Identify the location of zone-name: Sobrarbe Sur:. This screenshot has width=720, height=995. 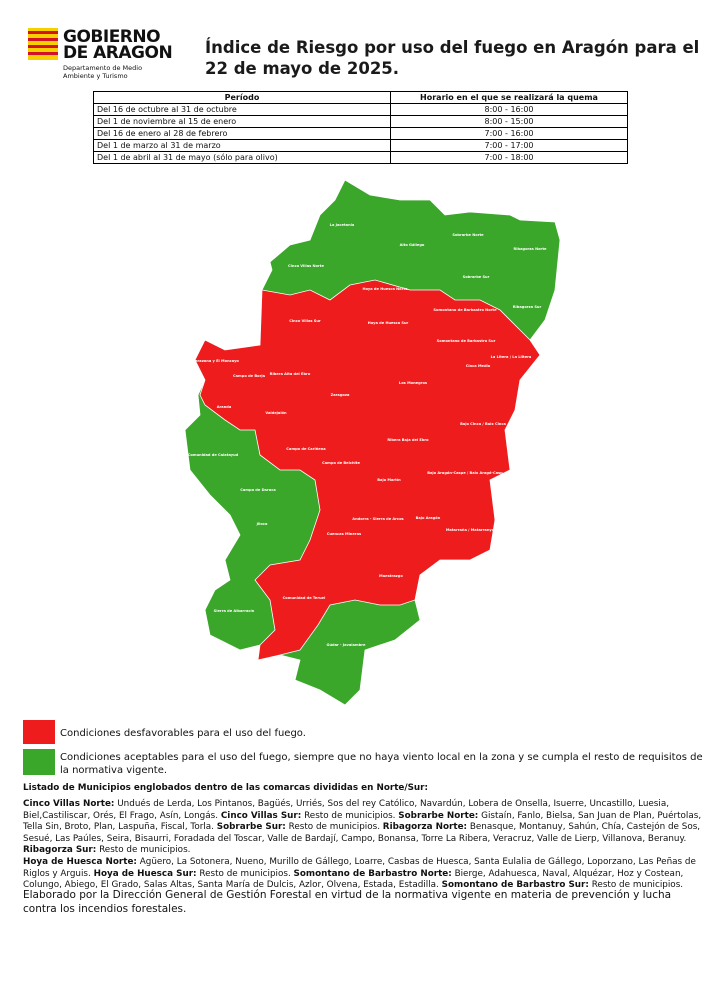
(251, 827).